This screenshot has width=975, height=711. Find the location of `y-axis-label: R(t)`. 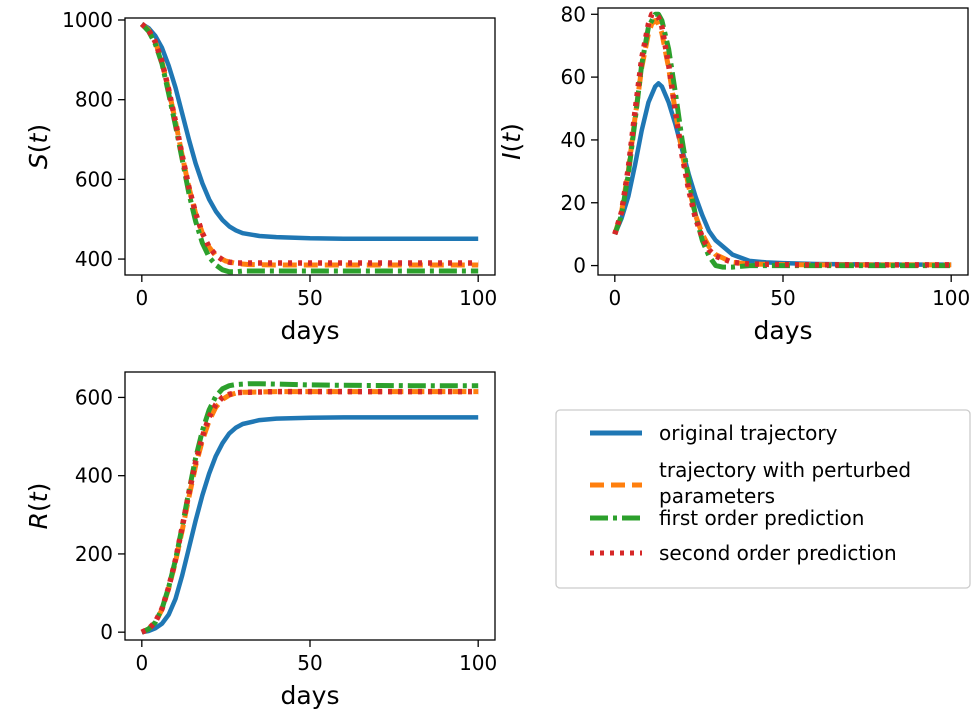

y-axis-label: R(t) is located at coordinates (38, 506).